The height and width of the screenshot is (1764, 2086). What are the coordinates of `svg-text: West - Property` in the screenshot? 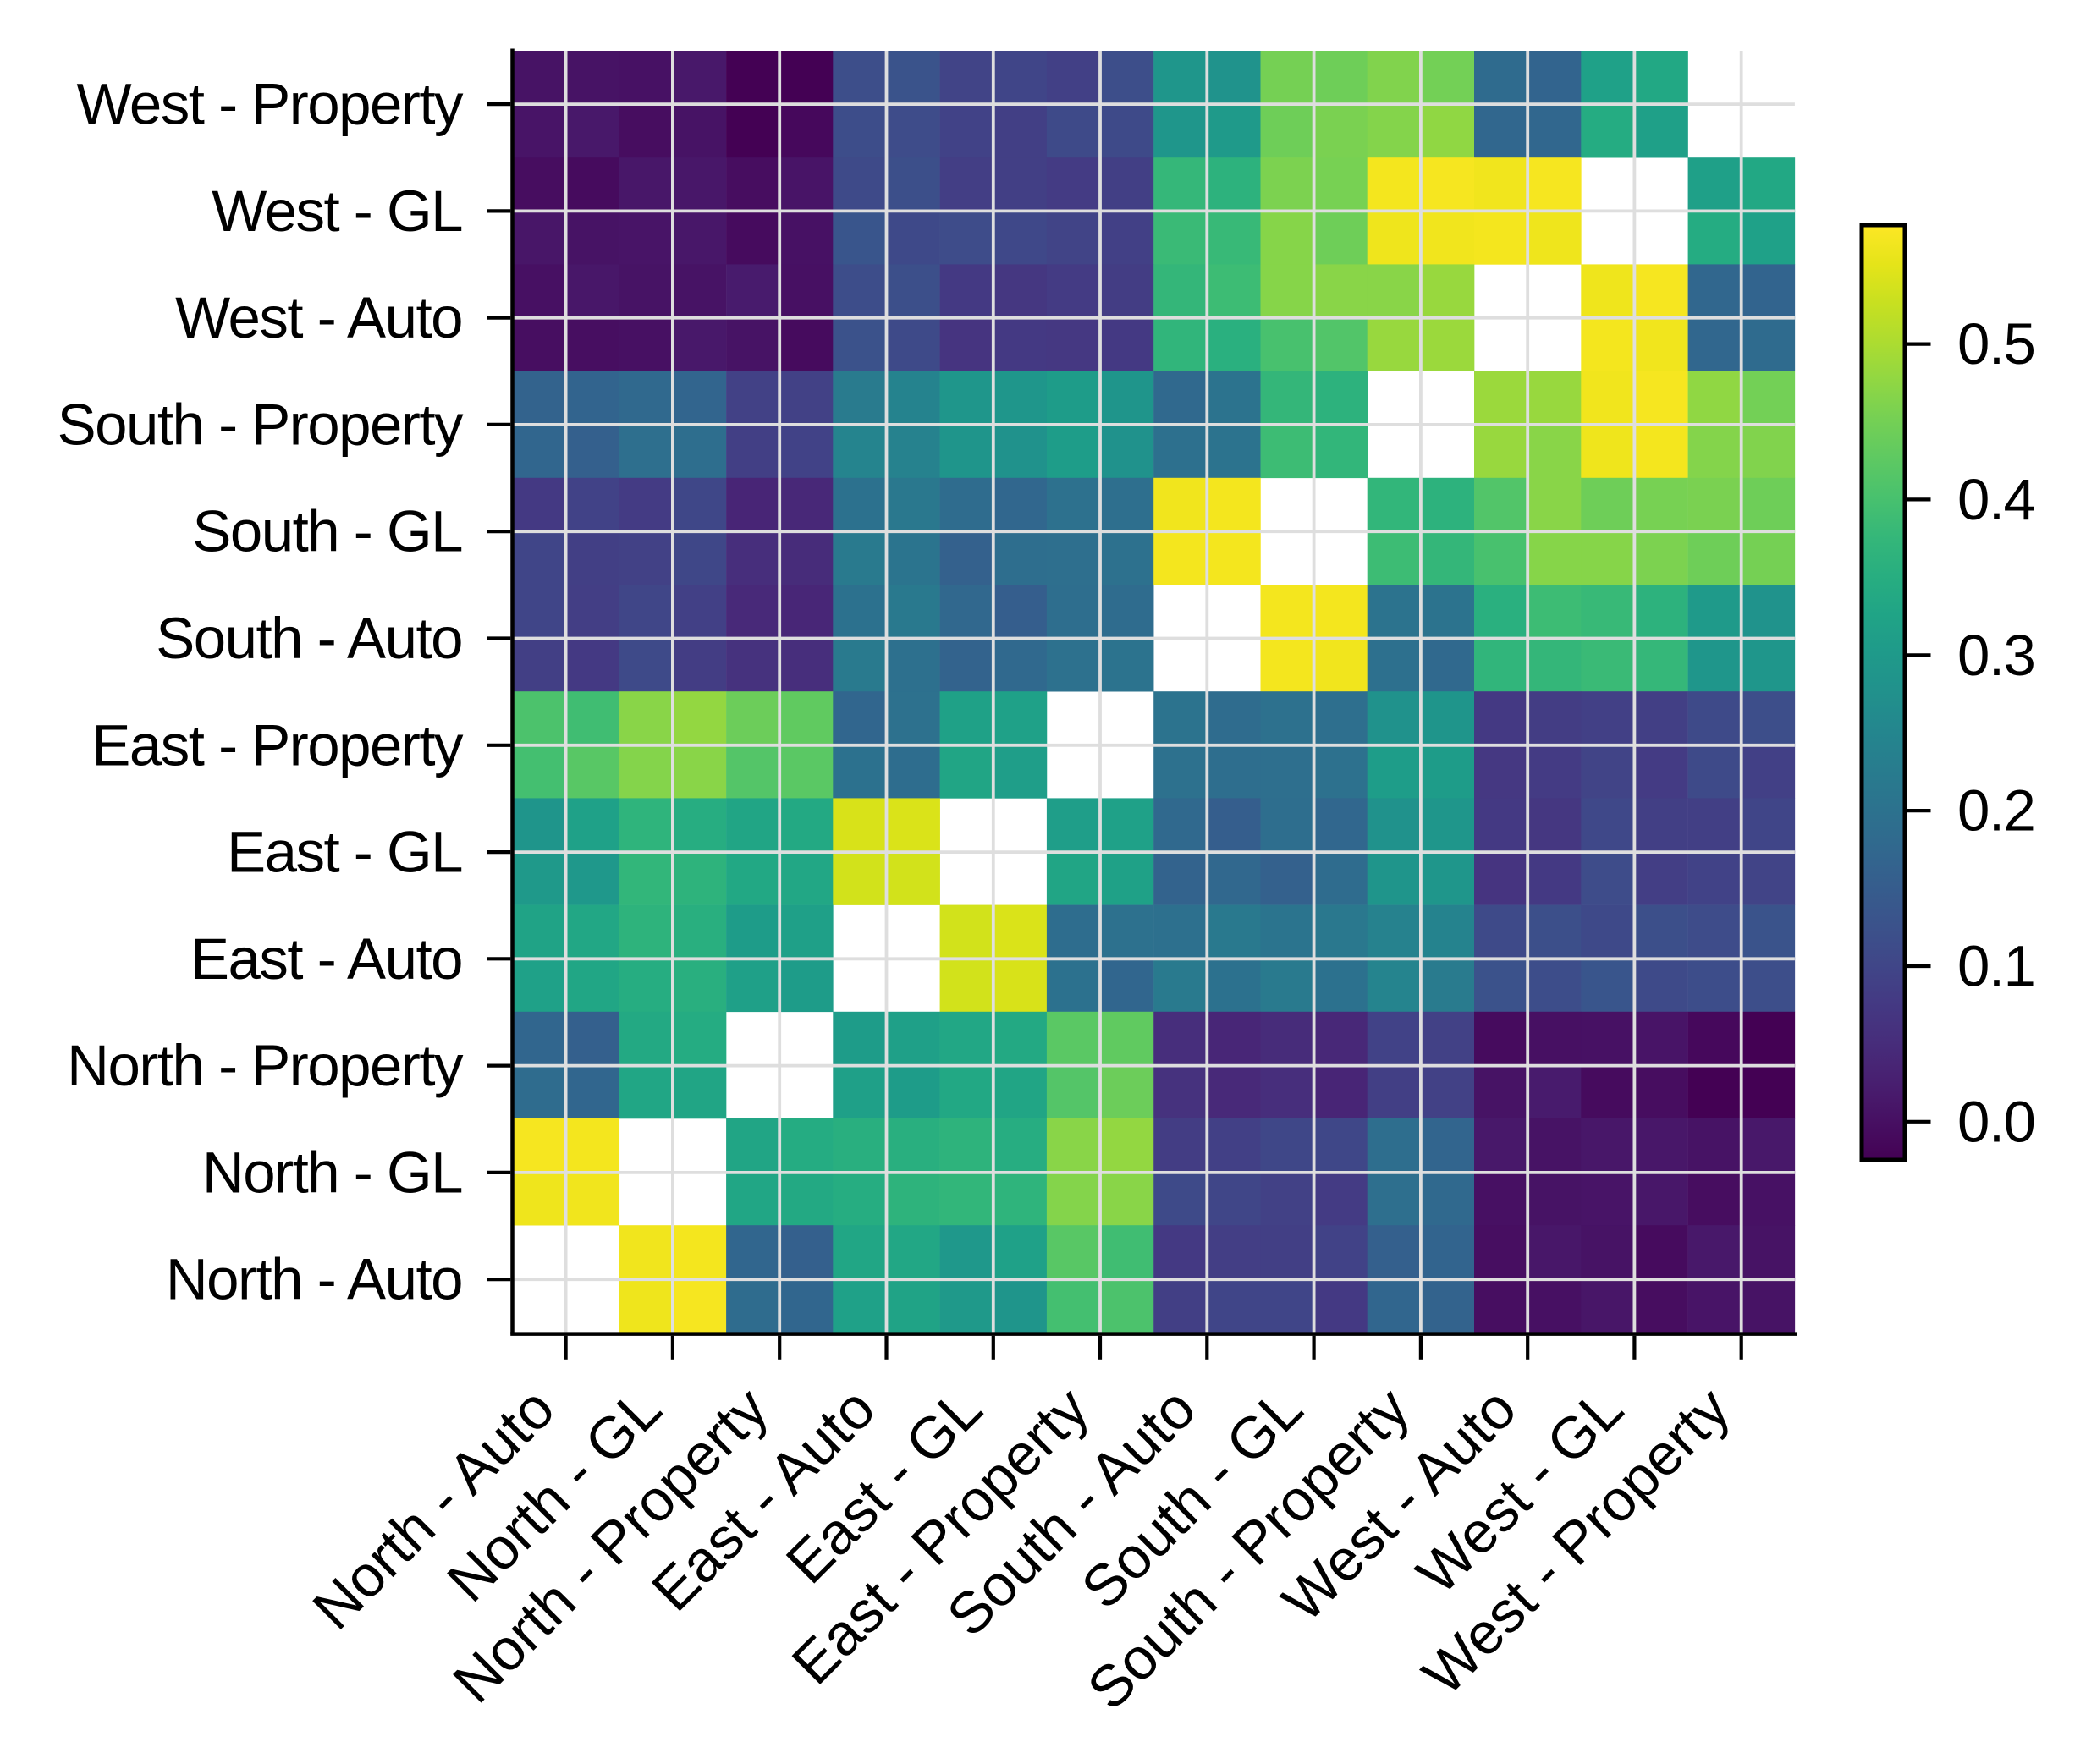 It's located at (270, 104).